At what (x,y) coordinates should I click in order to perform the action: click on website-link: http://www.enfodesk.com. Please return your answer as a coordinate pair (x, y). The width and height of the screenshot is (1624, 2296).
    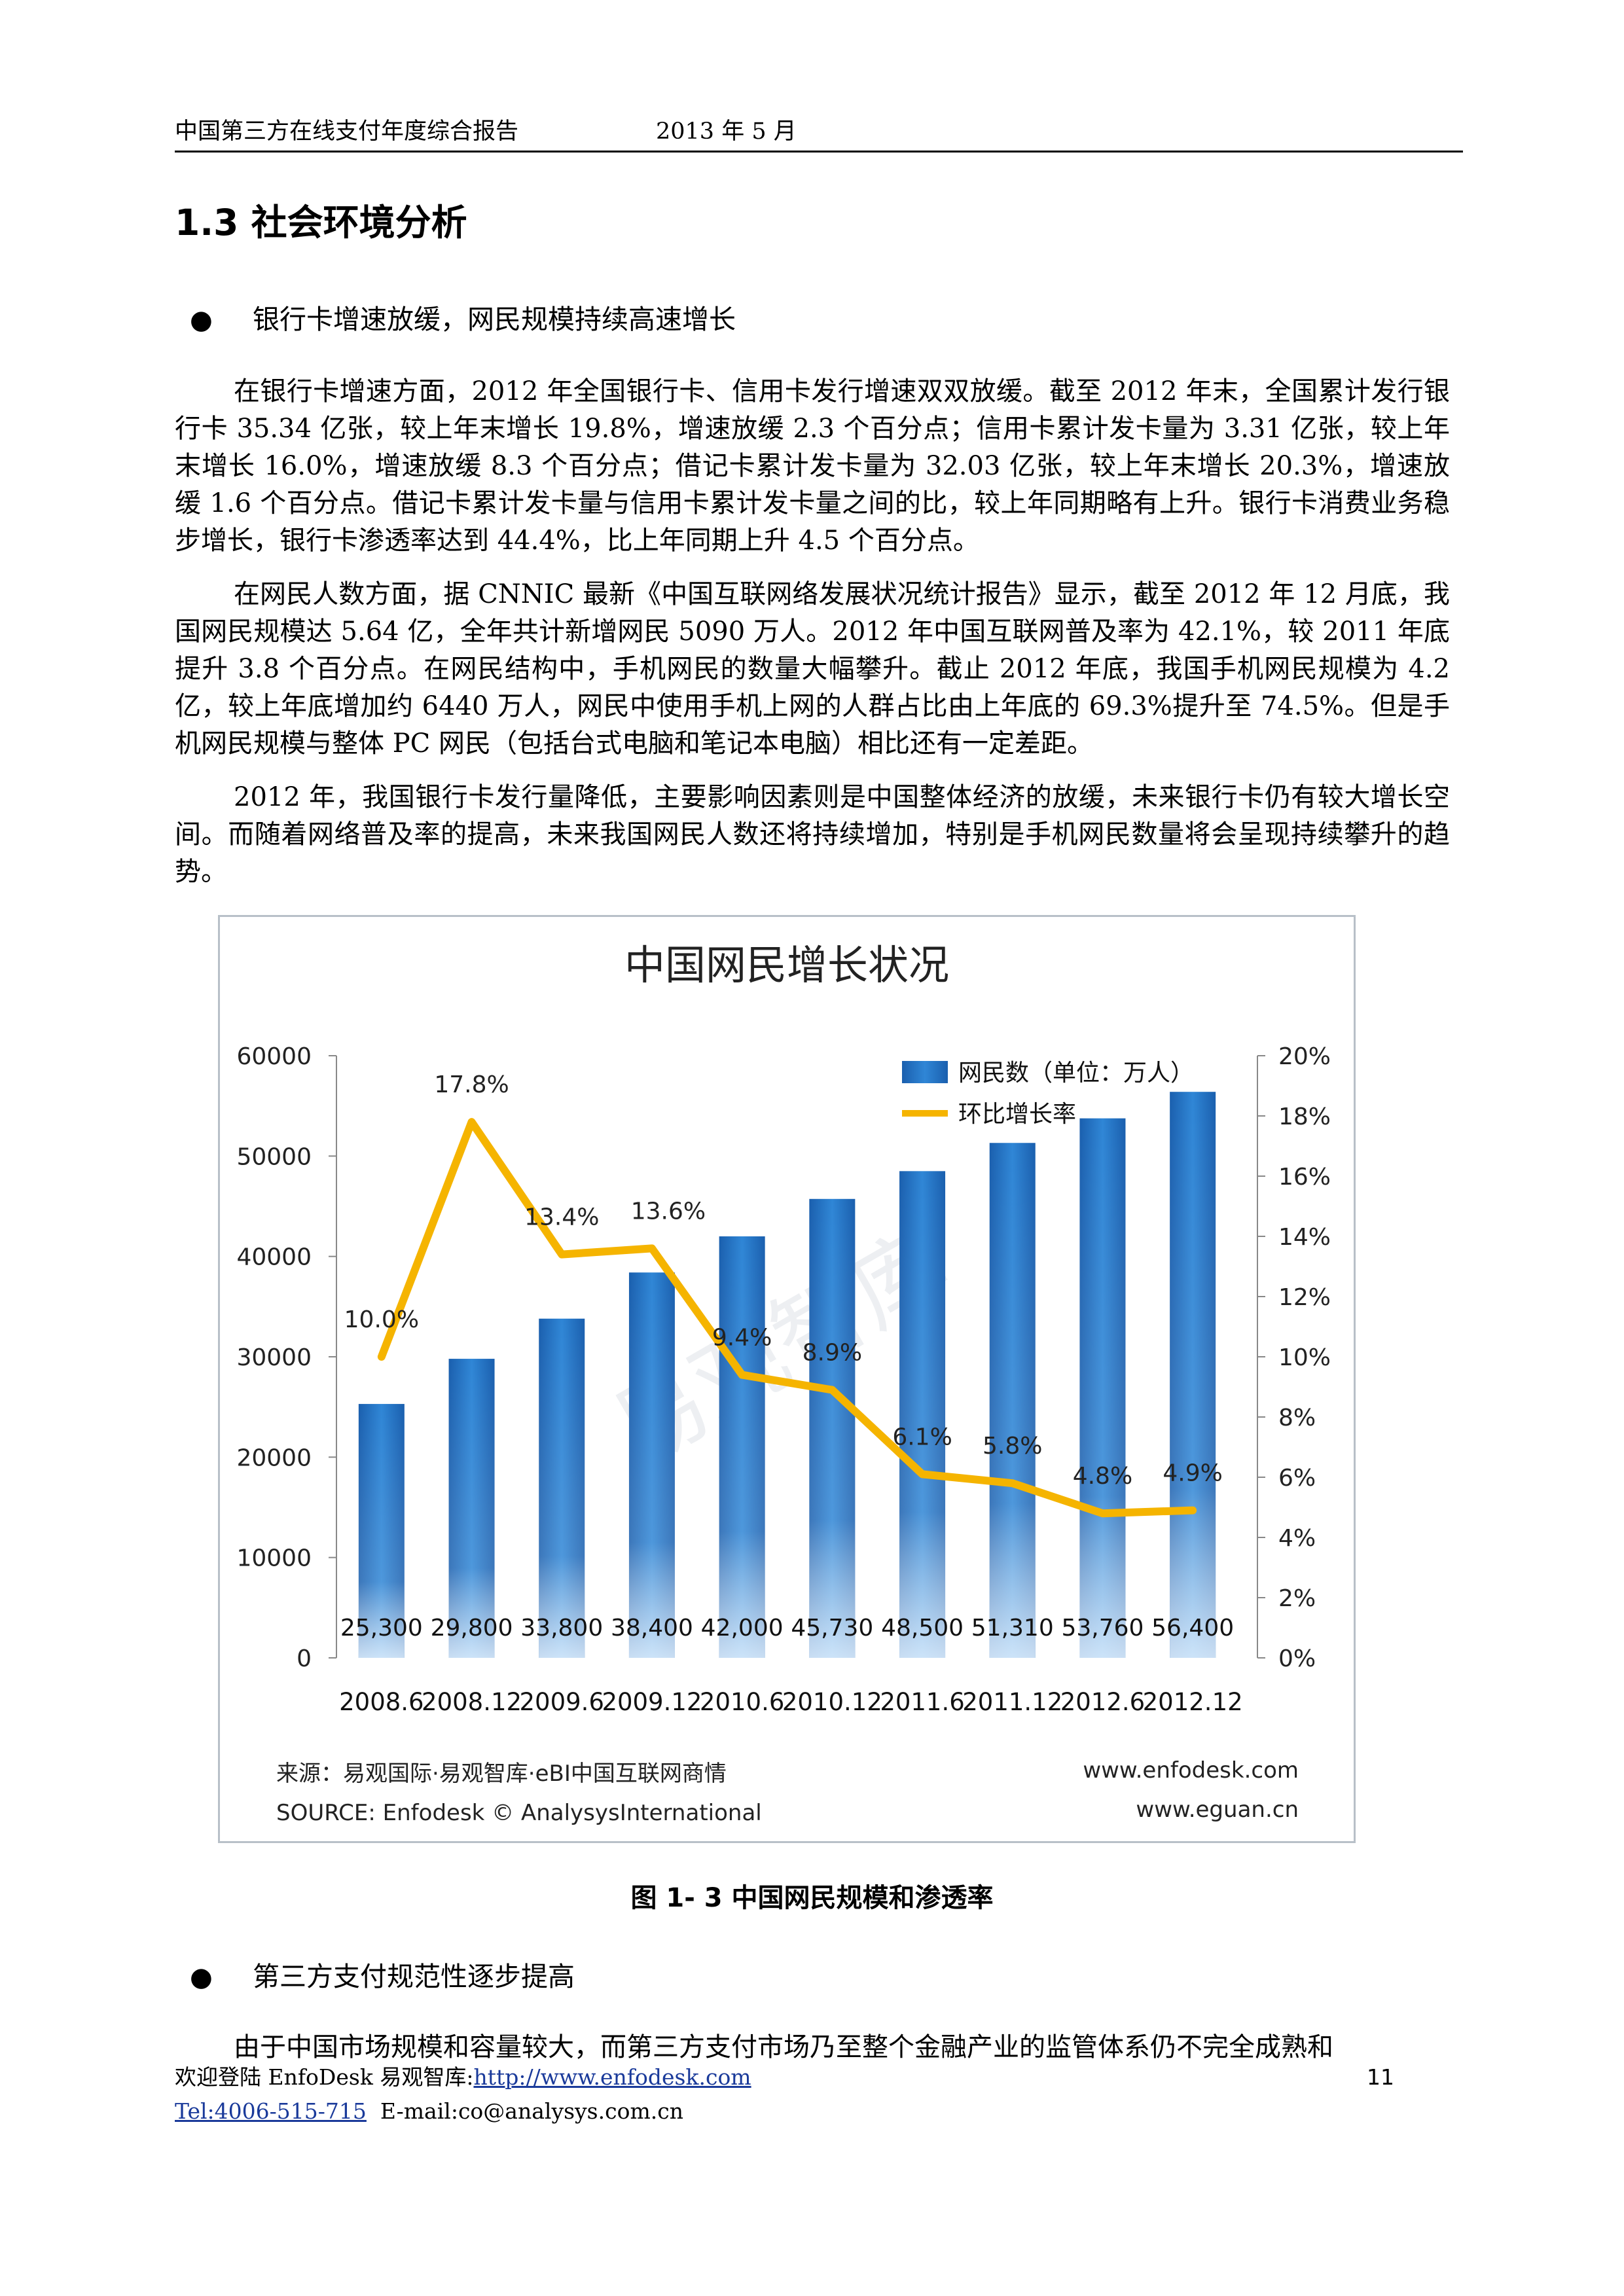
    Looking at the image, I should click on (612, 2077).